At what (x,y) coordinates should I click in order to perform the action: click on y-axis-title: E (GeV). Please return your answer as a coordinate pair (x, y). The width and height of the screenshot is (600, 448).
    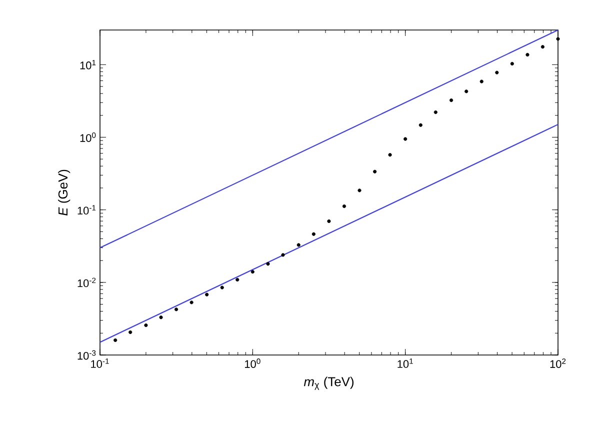
    Looking at the image, I should click on (64, 193).